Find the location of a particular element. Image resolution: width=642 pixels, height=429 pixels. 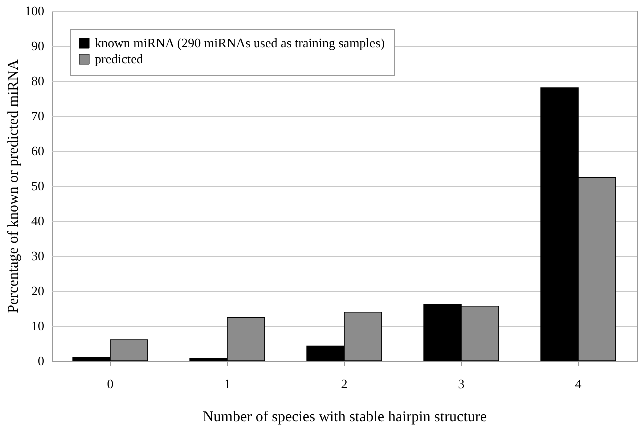

x-axis-title: Number of species with stable hairpin structure is located at coordinates (345, 418).